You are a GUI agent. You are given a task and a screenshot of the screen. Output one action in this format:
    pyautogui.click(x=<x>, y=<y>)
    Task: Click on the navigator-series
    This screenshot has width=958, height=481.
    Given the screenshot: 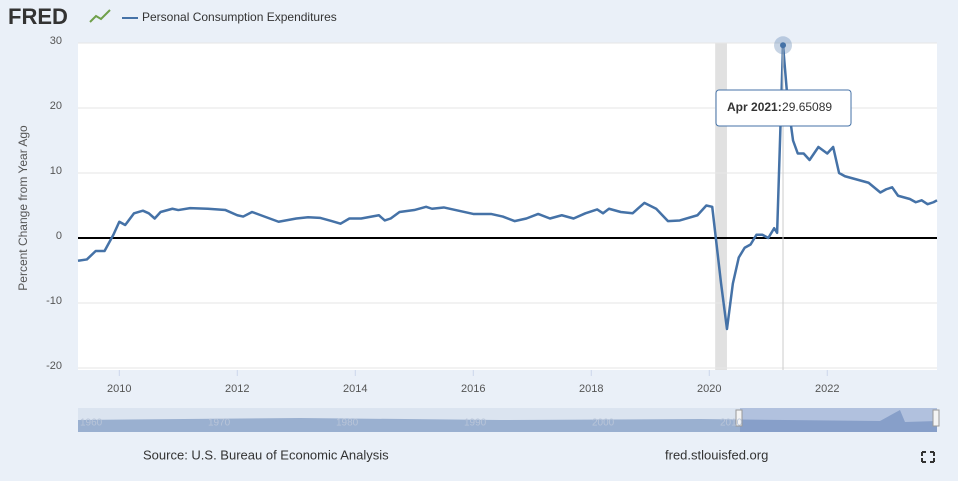 What is the action you would take?
    pyautogui.click(x=507, y=421)
    